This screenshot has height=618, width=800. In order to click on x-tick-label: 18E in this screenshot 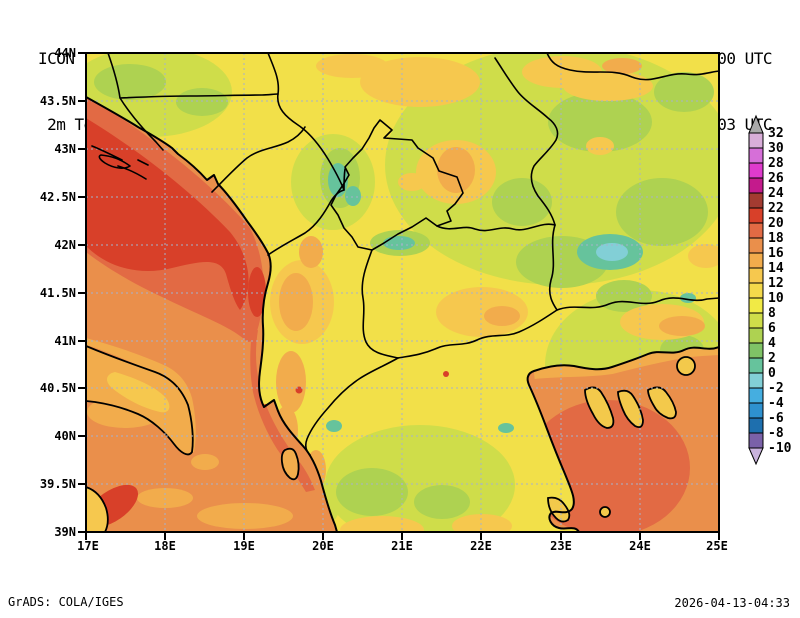, I will do `click(165, 546)`.